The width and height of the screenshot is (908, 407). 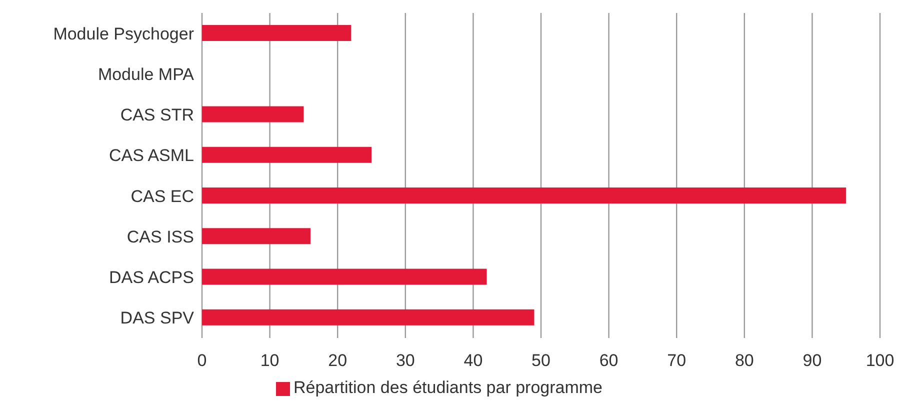 What do you see at coordinates (151, 278) in the screenshot?
I see `y-tick-label: DAS ACPS` at bounding box center [151, 278].